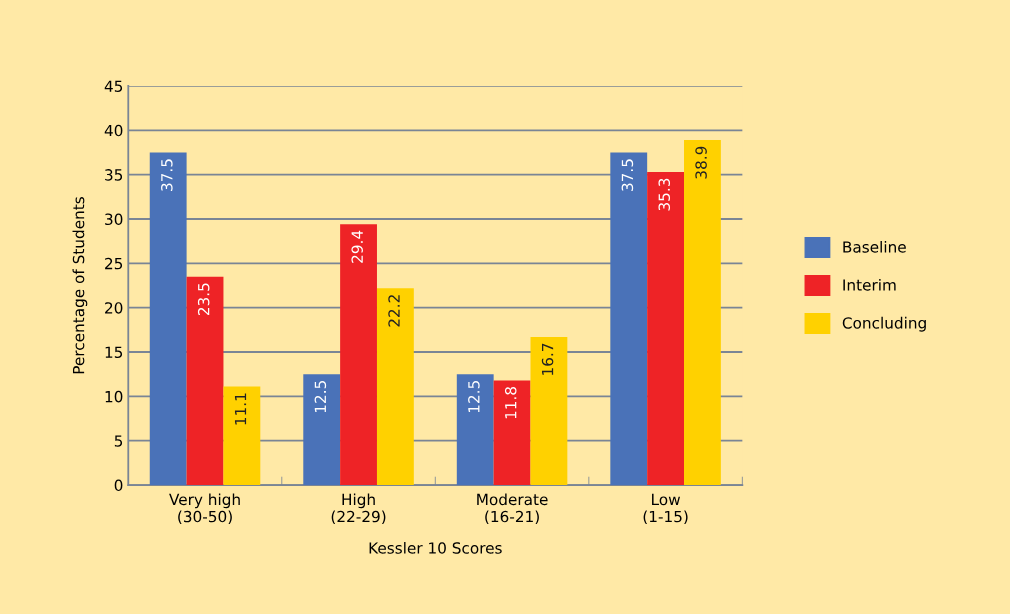  Describe the element at coordinates (664, 194) in the screenshot. I see `data-label: 35.3` at that location.